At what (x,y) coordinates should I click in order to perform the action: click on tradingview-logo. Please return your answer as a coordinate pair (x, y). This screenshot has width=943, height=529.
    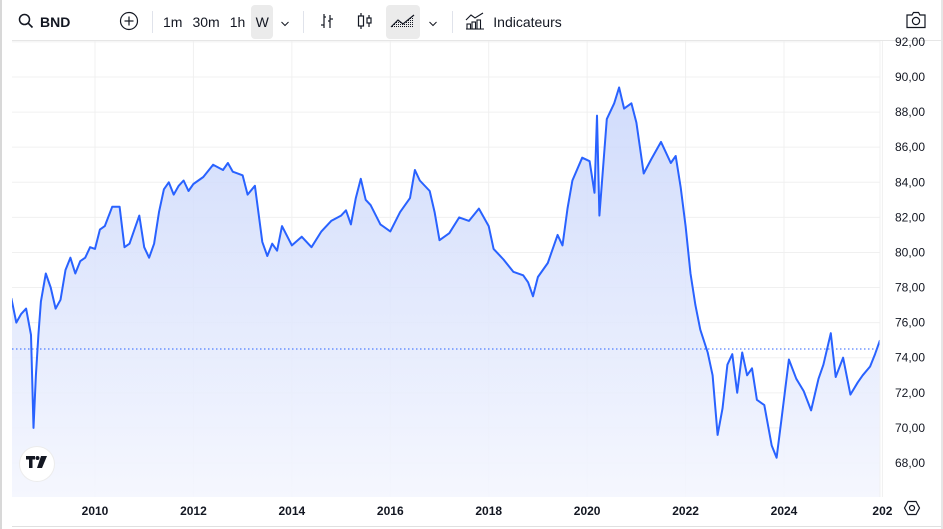
    Looking at the image, I should click on (37, 464).